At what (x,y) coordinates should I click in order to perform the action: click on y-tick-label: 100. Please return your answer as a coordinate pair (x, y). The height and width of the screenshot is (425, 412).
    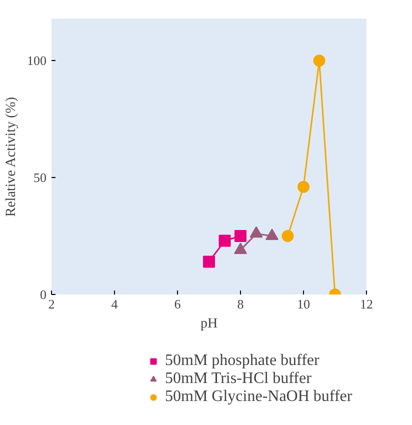
    Looking at the image, I should click on (36, 60).